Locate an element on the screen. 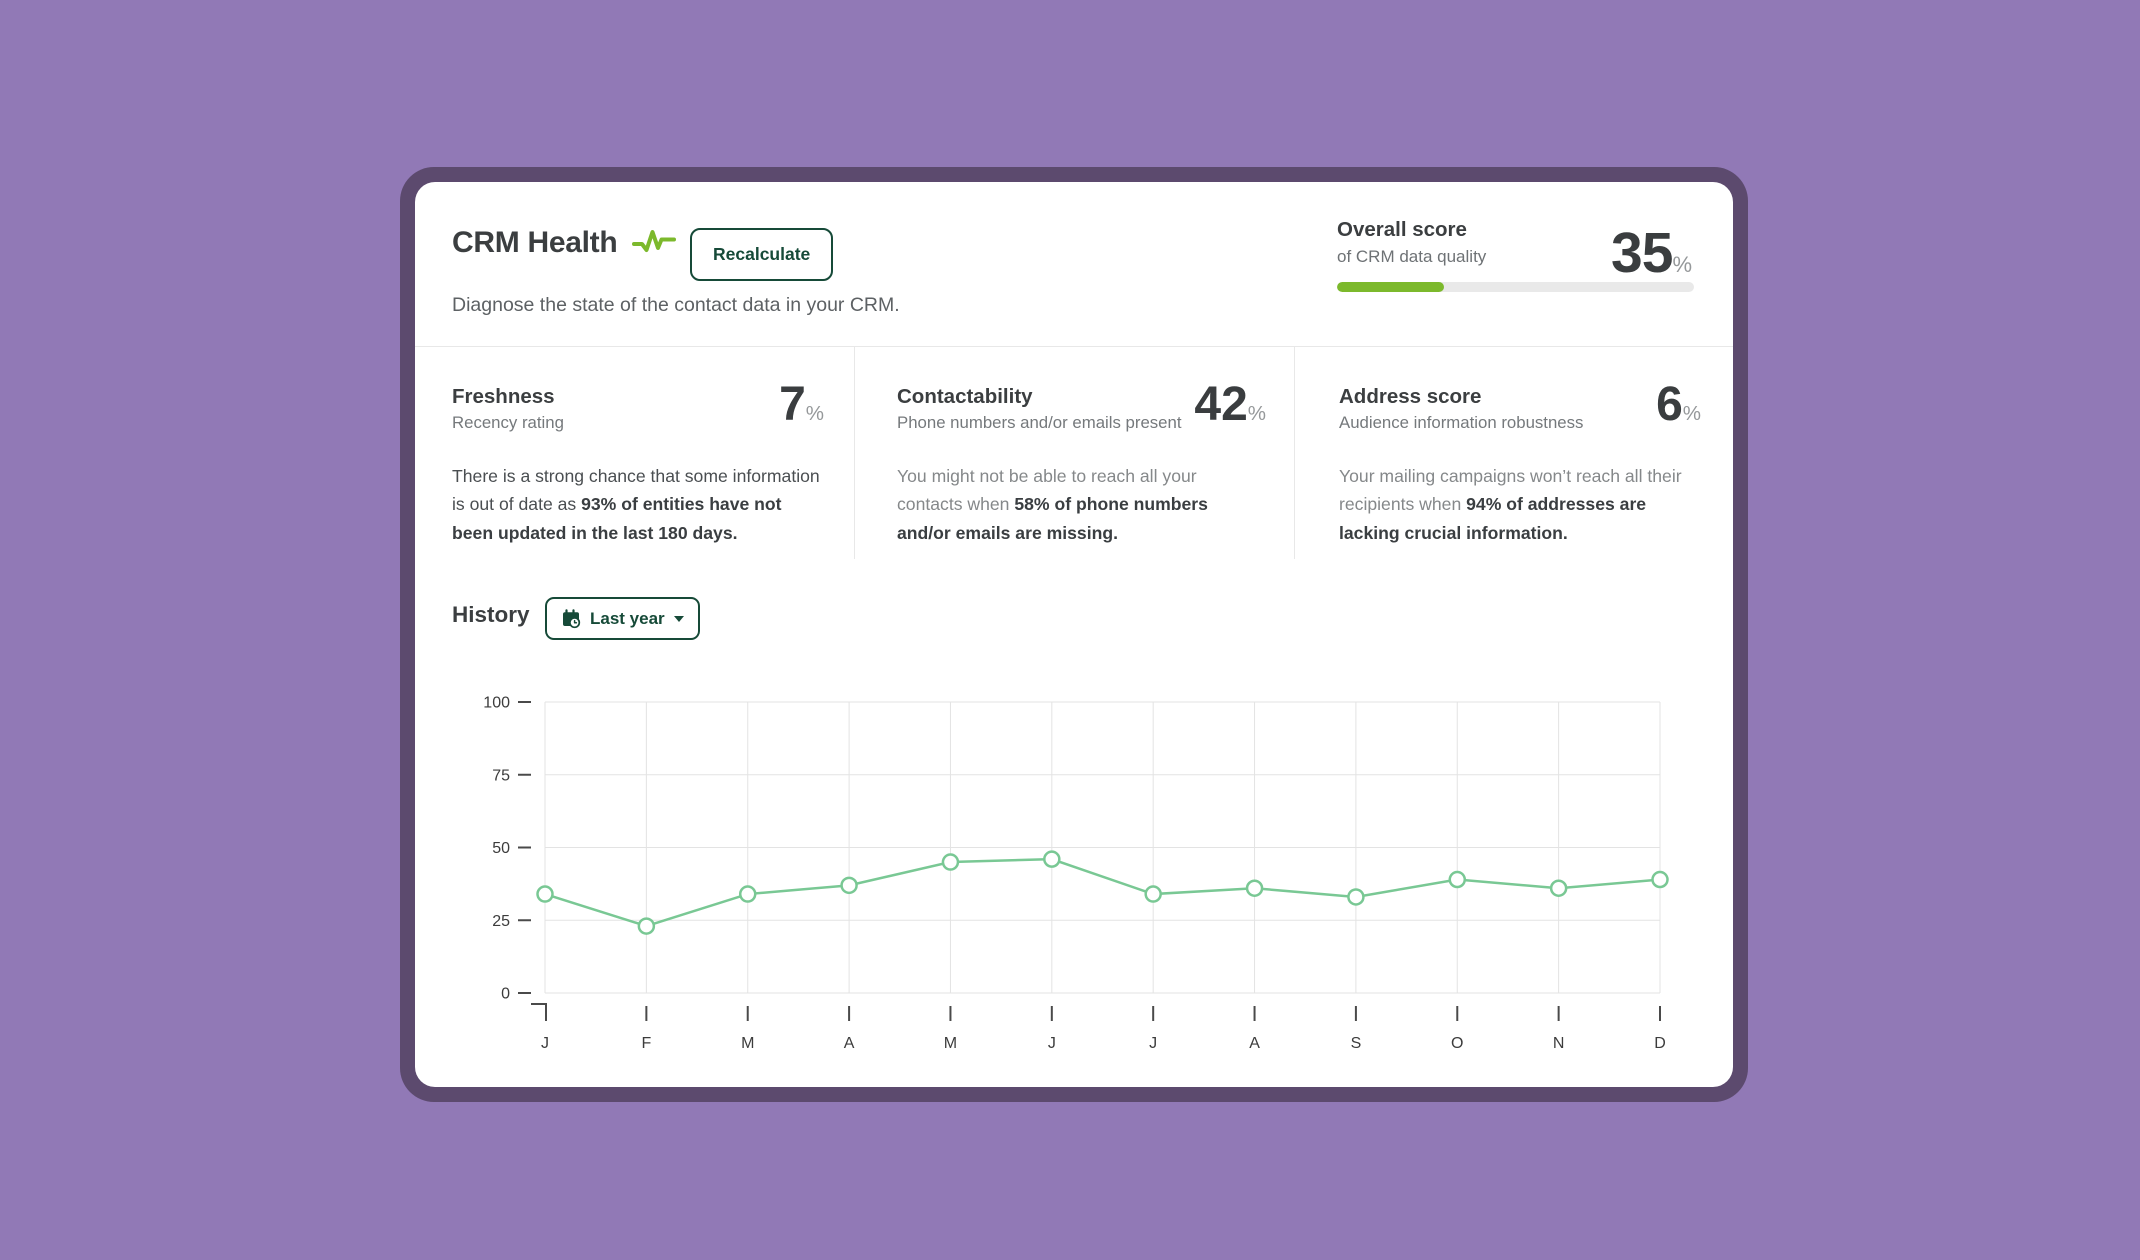 This screenshot has height=1260, width=2140. metric-number: 7 is located at coordinates (792, 404).